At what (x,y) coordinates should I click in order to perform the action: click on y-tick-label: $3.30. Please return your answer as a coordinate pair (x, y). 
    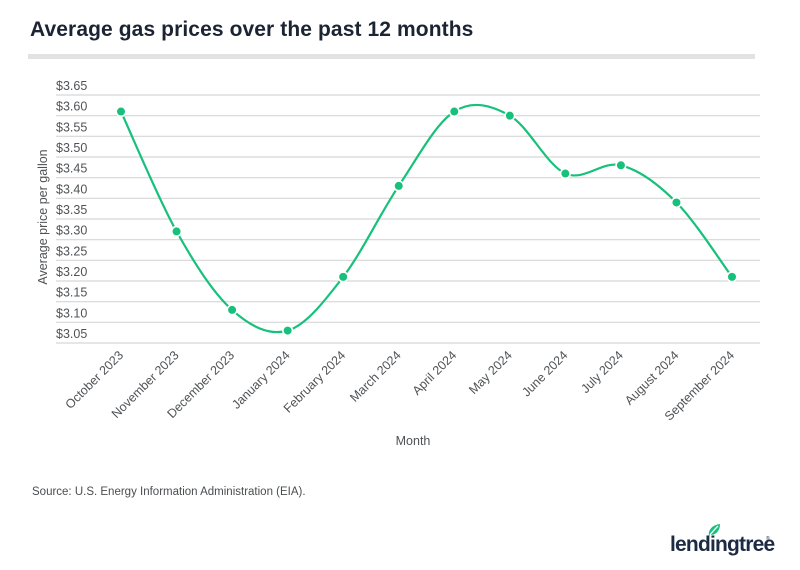
    Looking at the image, I should click on (71, 231).